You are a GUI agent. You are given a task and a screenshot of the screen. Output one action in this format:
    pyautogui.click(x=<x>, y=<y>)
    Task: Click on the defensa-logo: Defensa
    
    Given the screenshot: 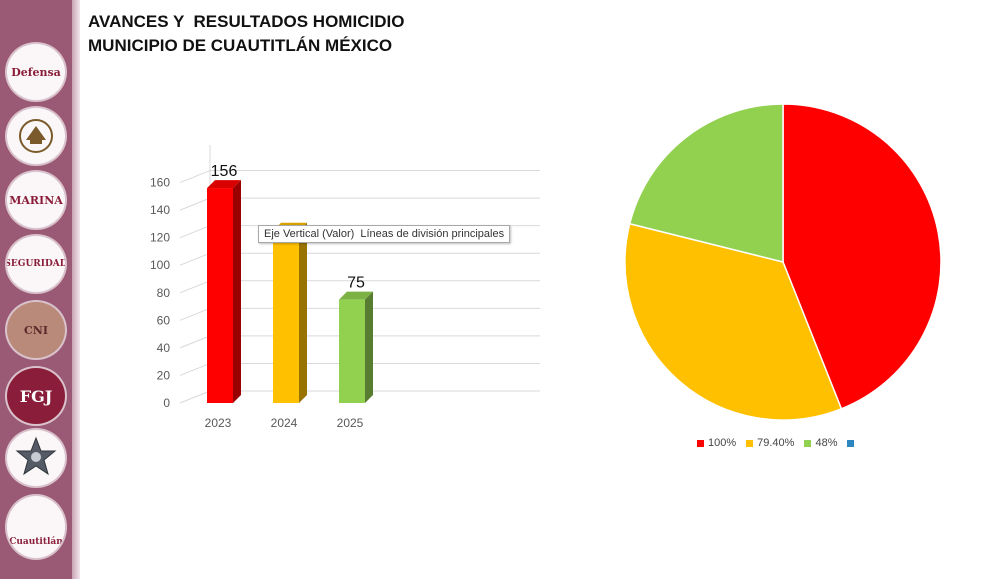 What is the action you would take?
    pyautogui.click(x=36, y=72)
    